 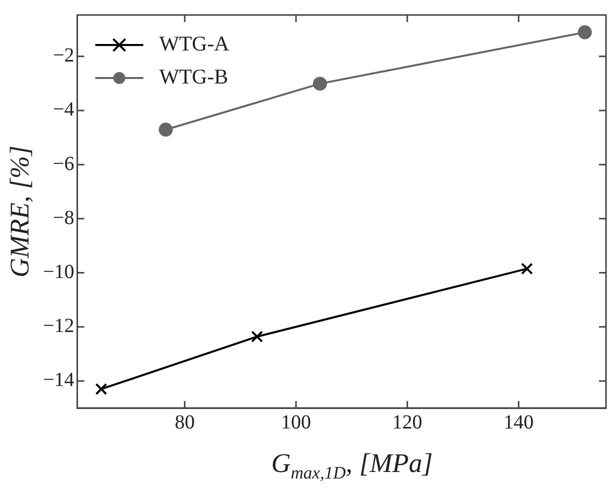 I want to click on y-tick-label: −14, so click(x=58, y=380).